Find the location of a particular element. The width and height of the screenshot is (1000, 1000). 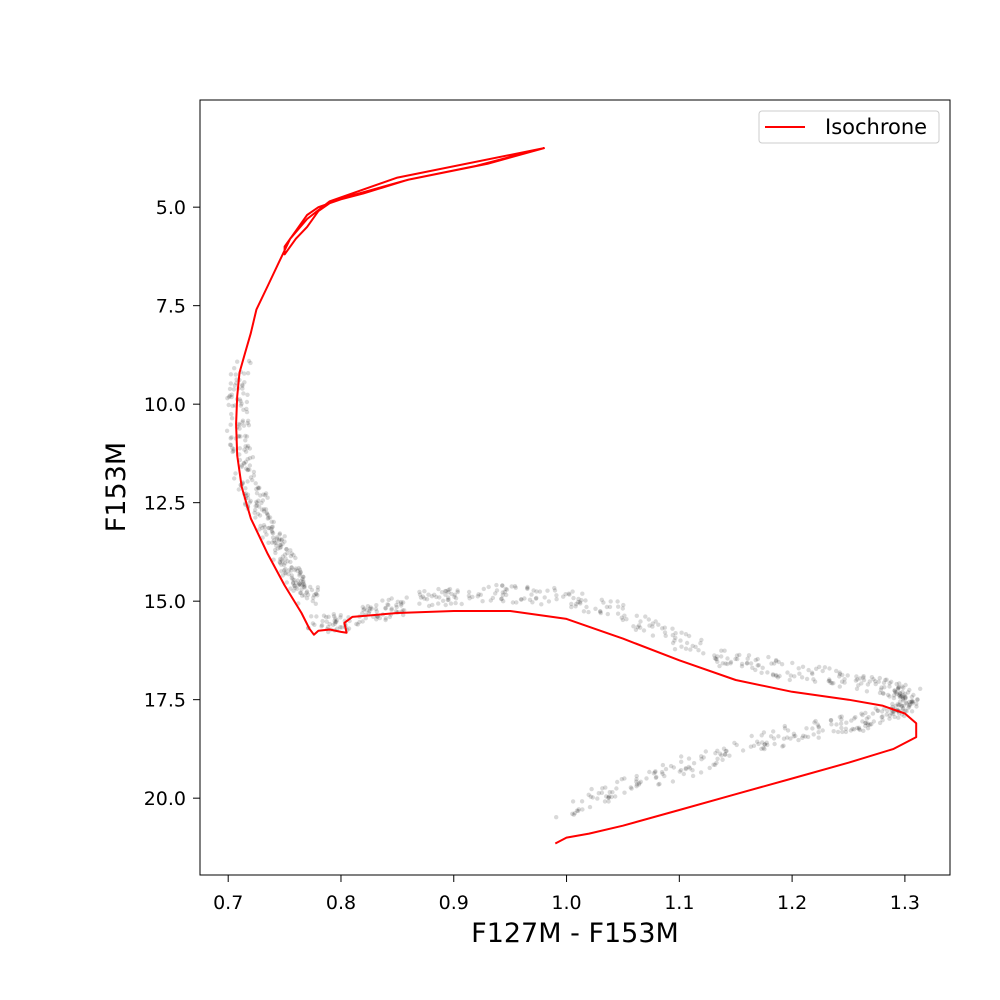

y-tick-label: 10.0 is located at coordinates (165, 405).